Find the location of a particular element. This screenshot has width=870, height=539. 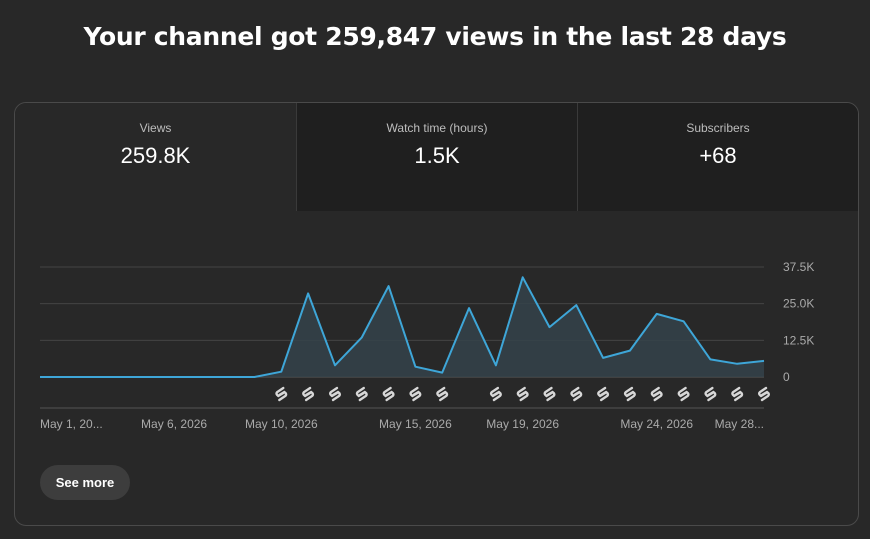

tab-subscribers-value: +68 is located at coordinates (718, 155).